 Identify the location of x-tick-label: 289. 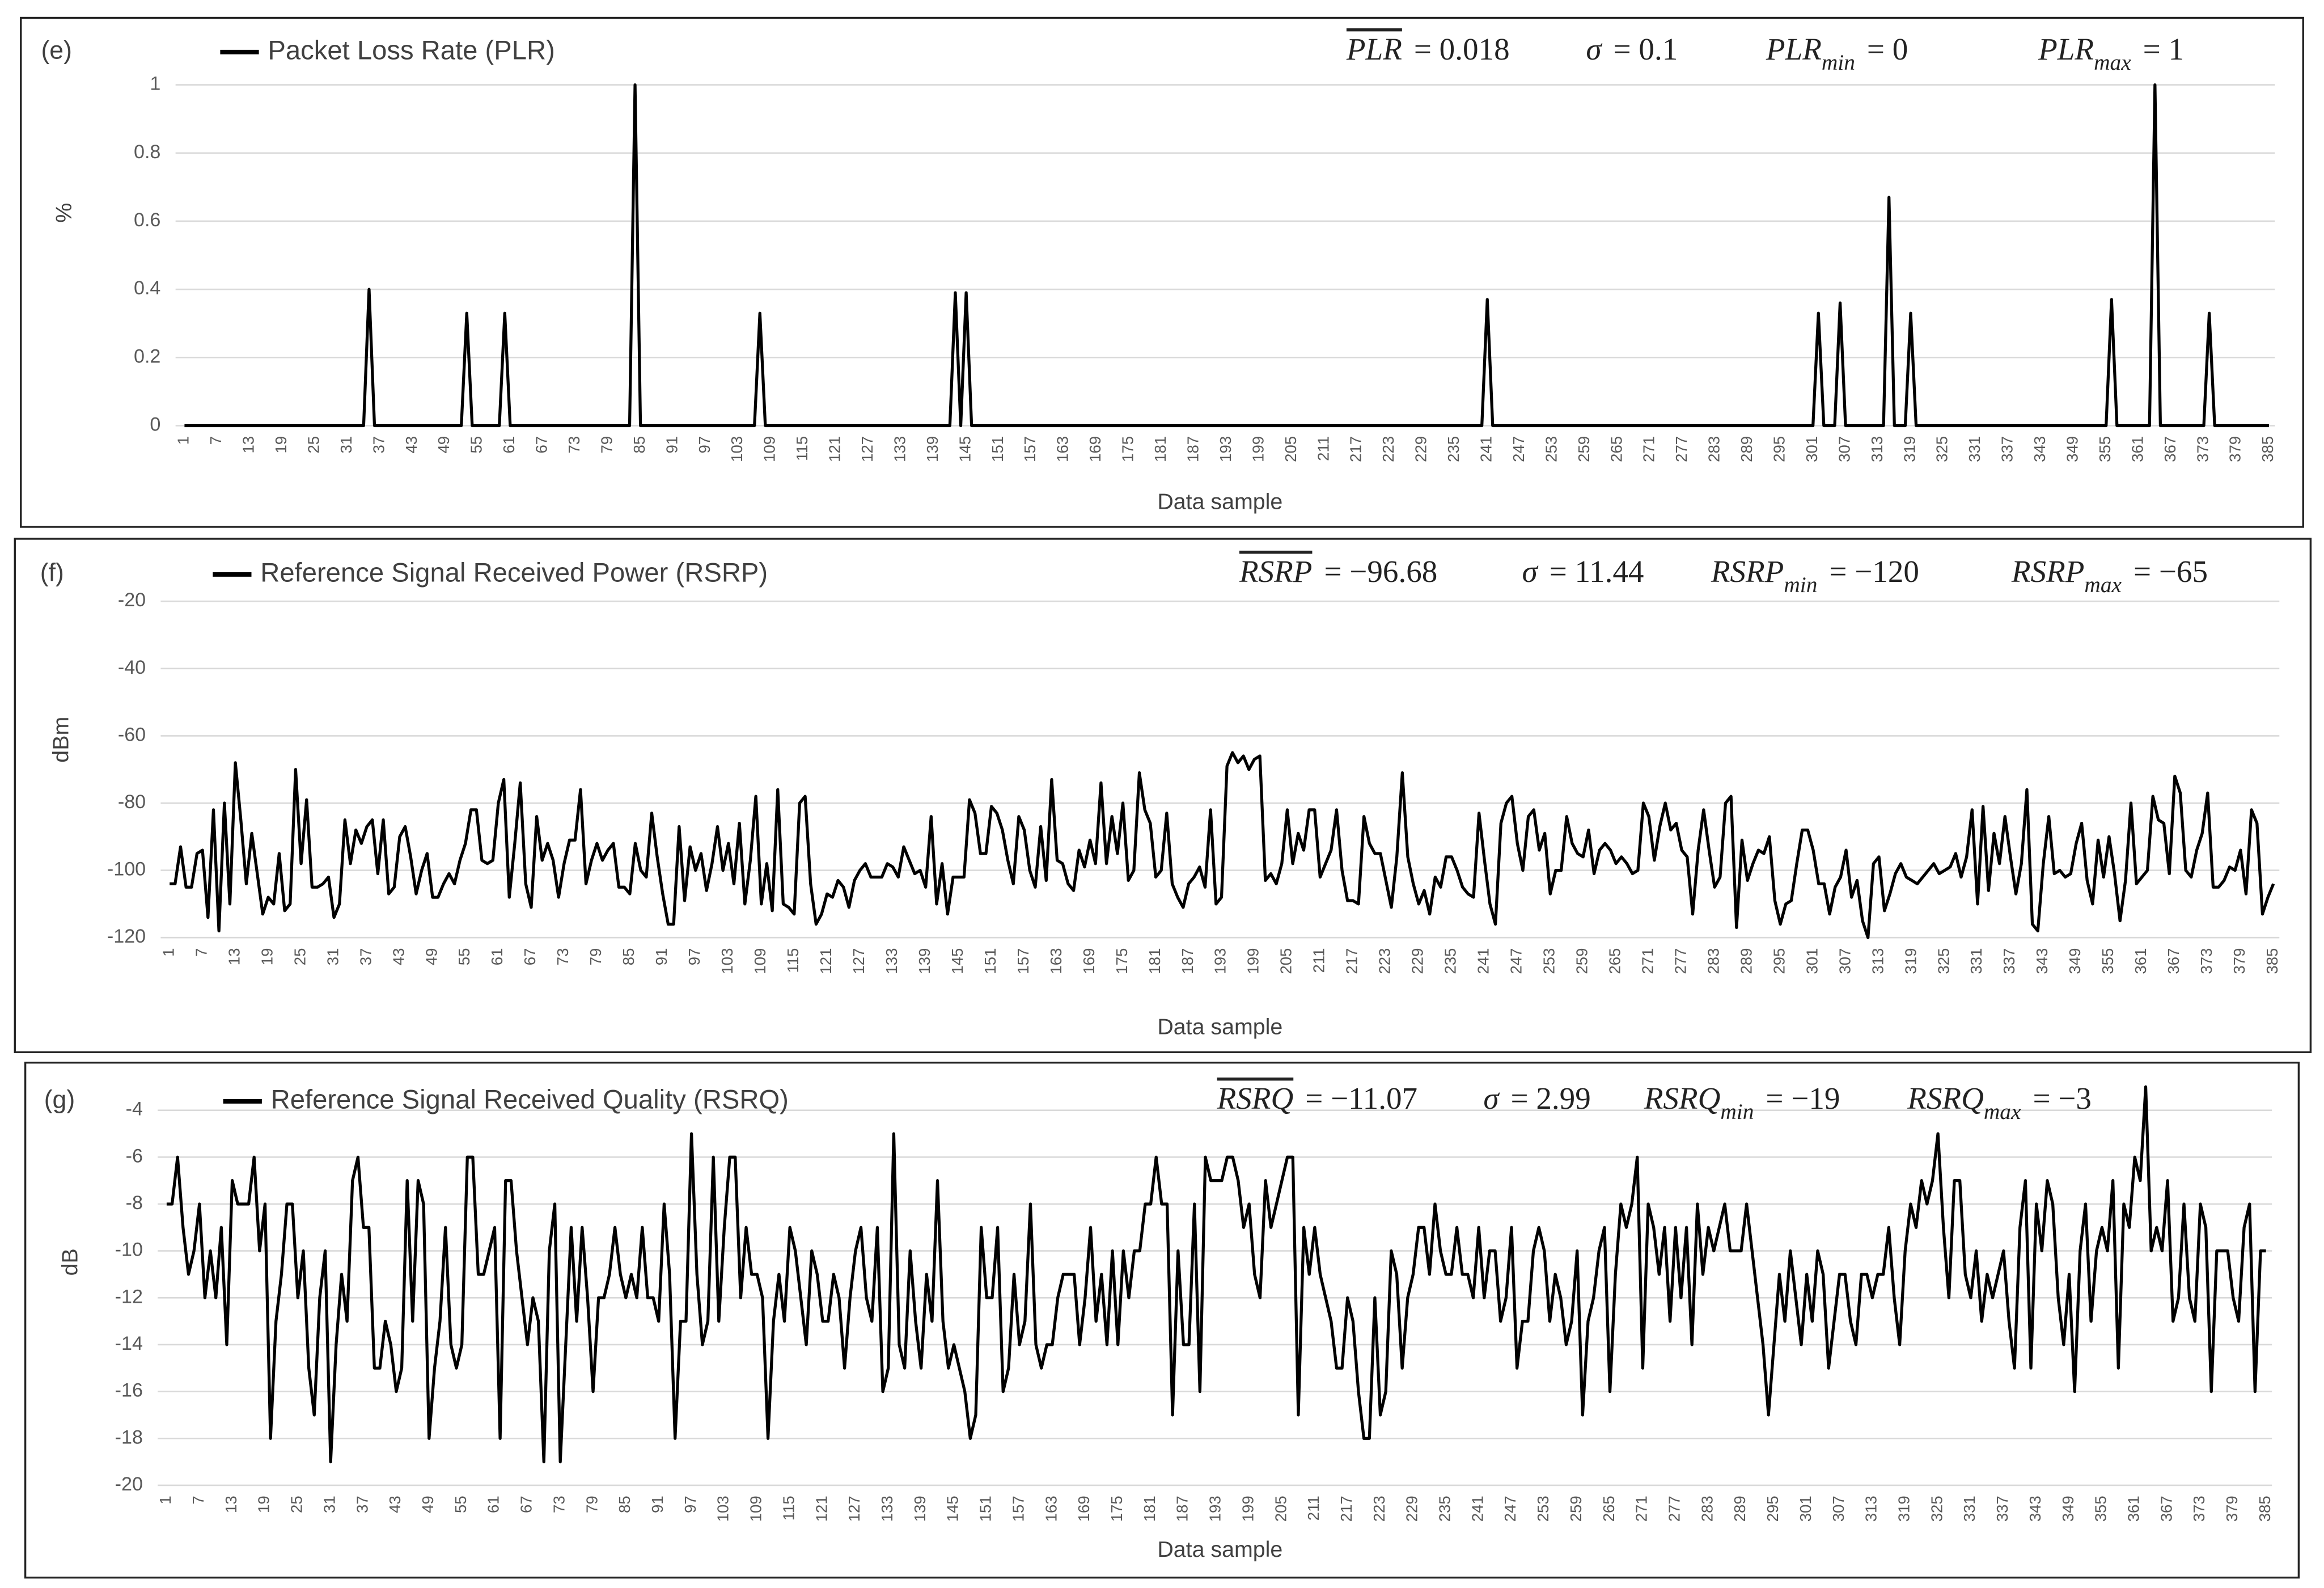
(1740, 1509).